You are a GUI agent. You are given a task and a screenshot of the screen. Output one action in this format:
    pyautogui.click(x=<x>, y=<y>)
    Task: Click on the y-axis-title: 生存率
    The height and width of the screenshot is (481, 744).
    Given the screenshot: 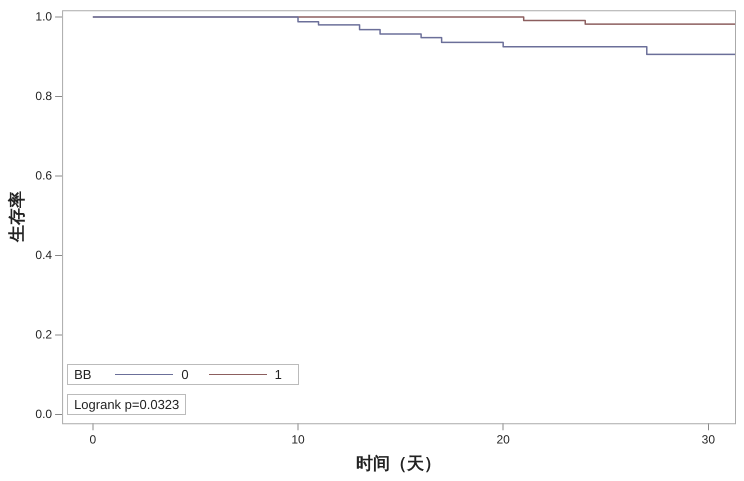 What is the action you would take?
    pyautogui.click(x=18, y=217)
    